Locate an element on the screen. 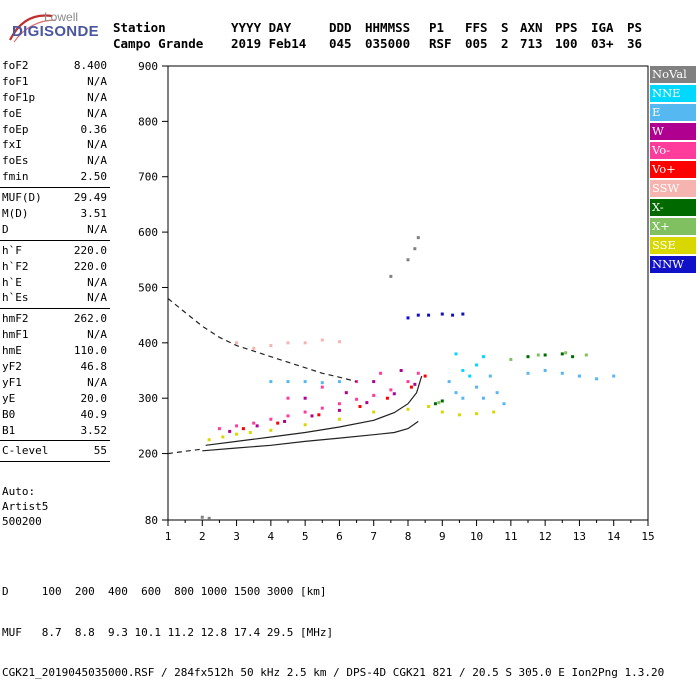  param-label: foF1 is located at coordinates (15, 81).